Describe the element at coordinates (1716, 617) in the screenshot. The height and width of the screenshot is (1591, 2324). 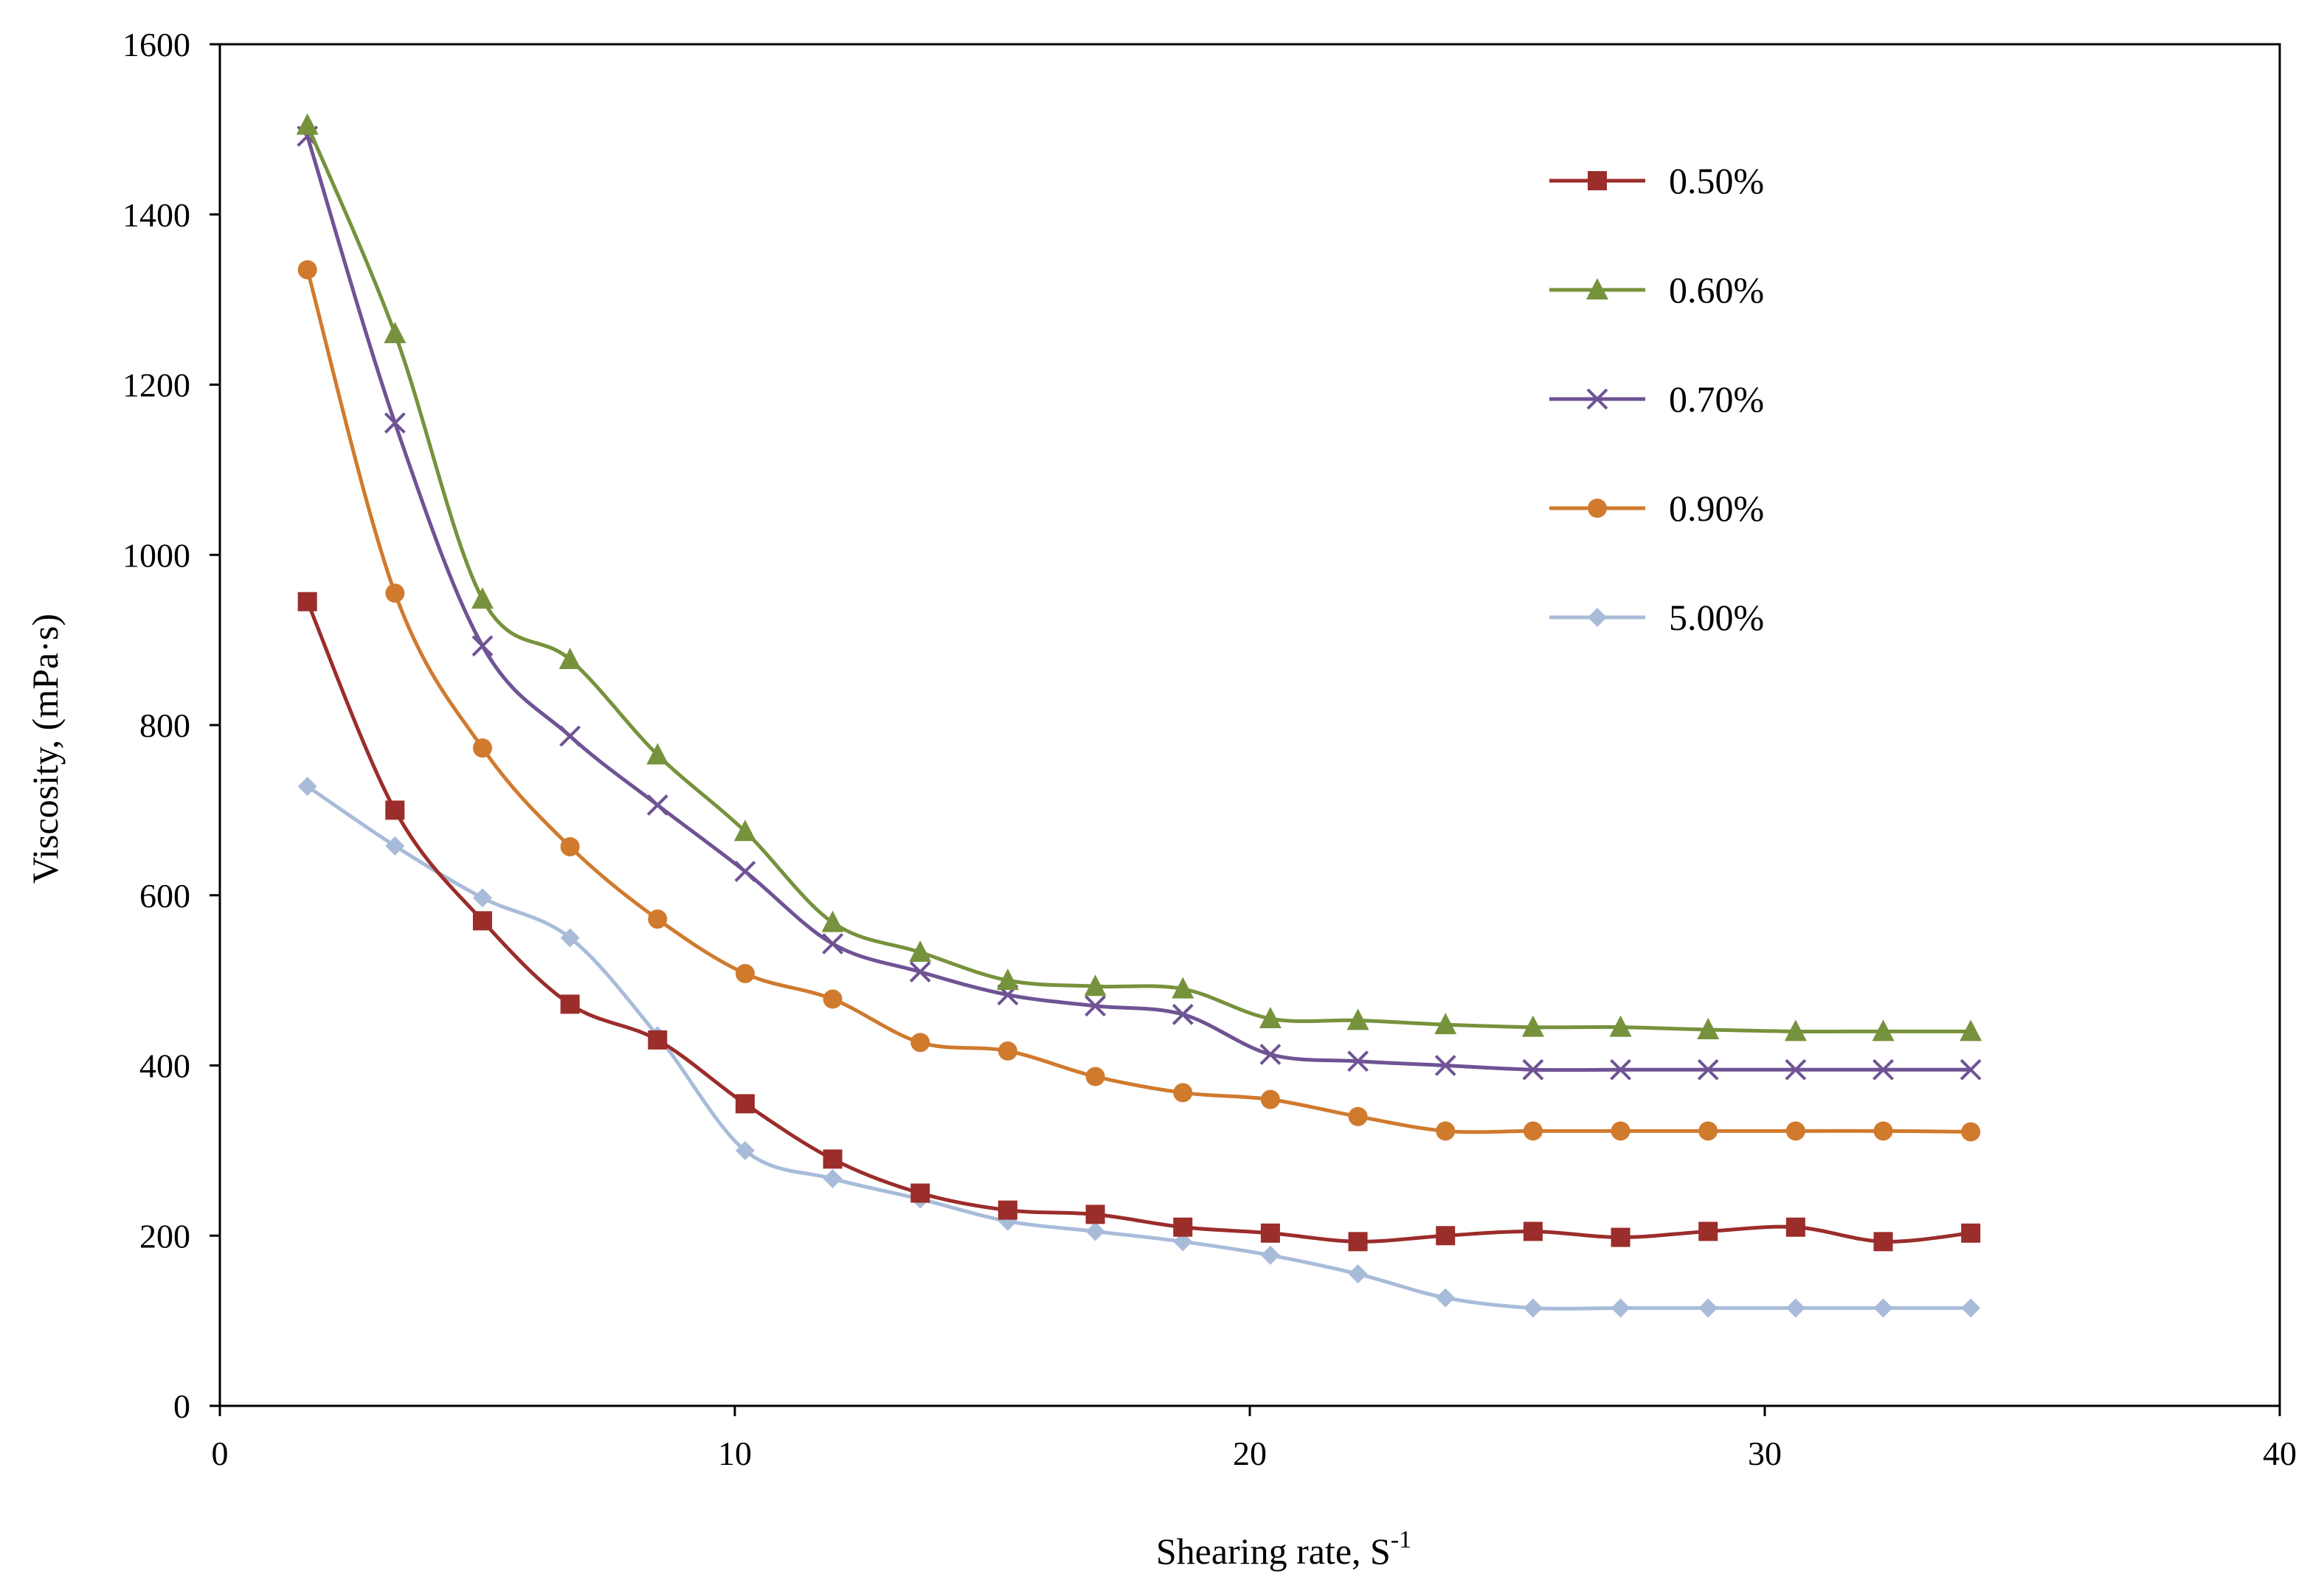
I see `legend-label: 5.00%` at that location.